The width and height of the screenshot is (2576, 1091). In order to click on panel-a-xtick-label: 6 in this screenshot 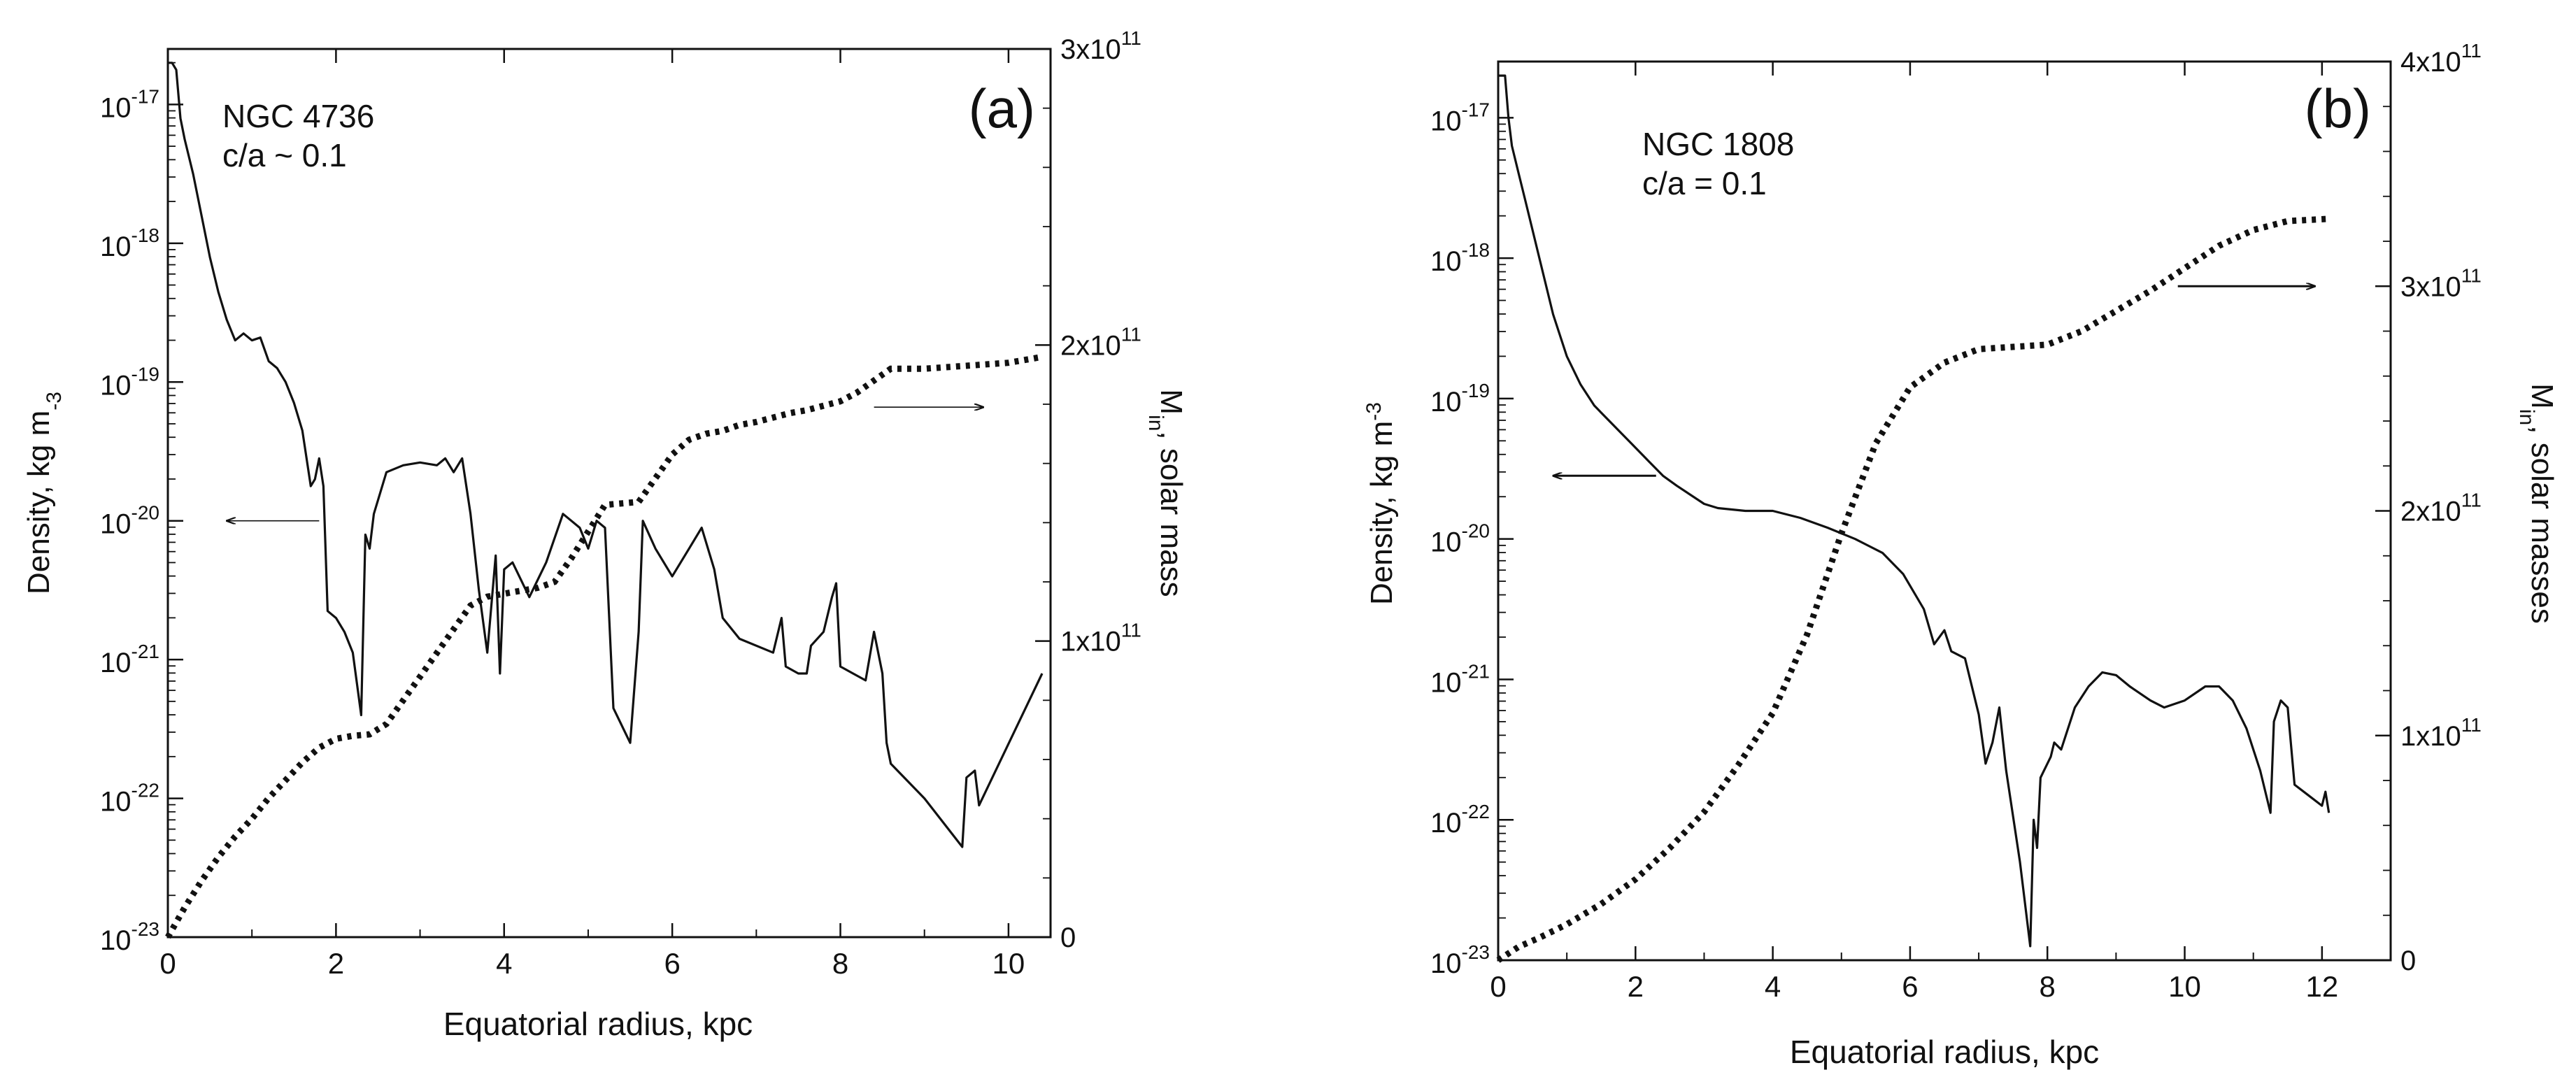, I will do `click(672, 963)`.